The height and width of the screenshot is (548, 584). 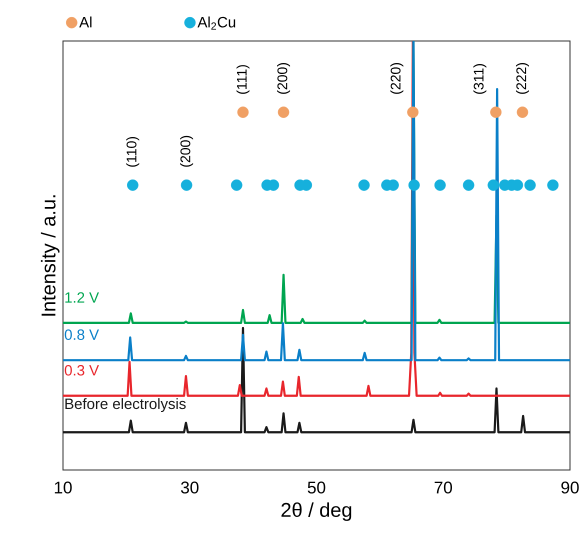 I want to click on annotation: (220), so click(x=397, y=78).